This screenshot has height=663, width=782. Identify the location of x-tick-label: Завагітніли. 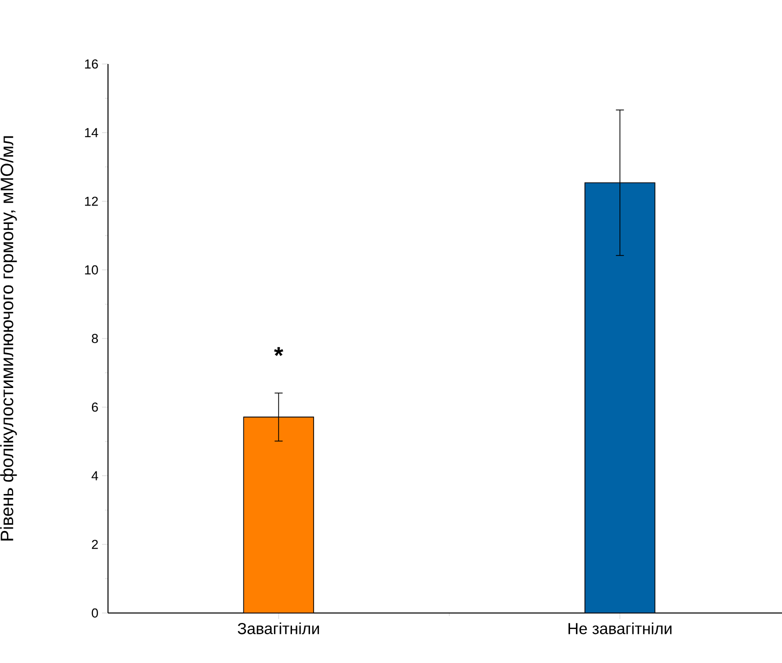
(278, 628).